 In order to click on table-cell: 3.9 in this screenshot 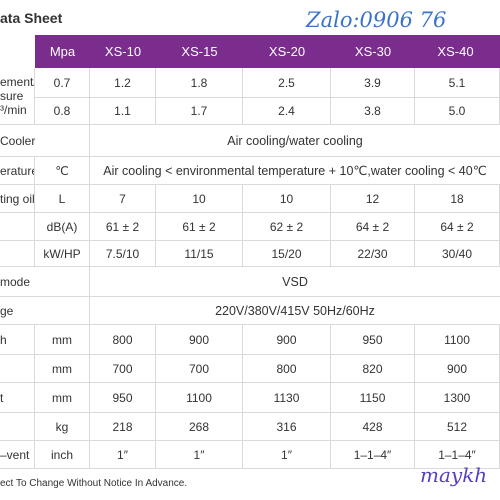, I will do `click(373, 82)`.